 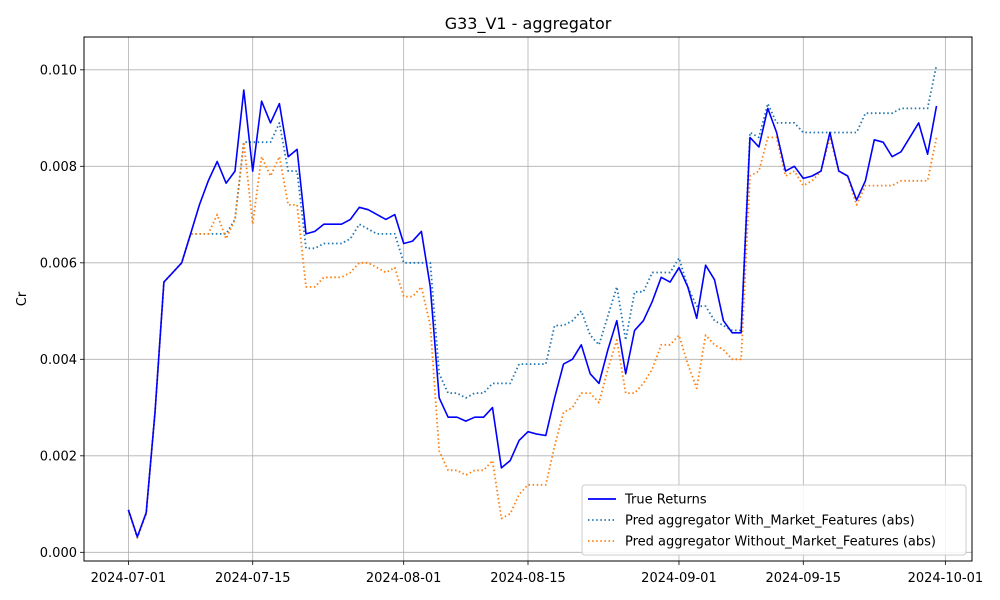 What do you see at coordinates (679, 578) in the screenshot?
I see `x-tick-label: 2024-09-01` at bounding box center [679, 578].